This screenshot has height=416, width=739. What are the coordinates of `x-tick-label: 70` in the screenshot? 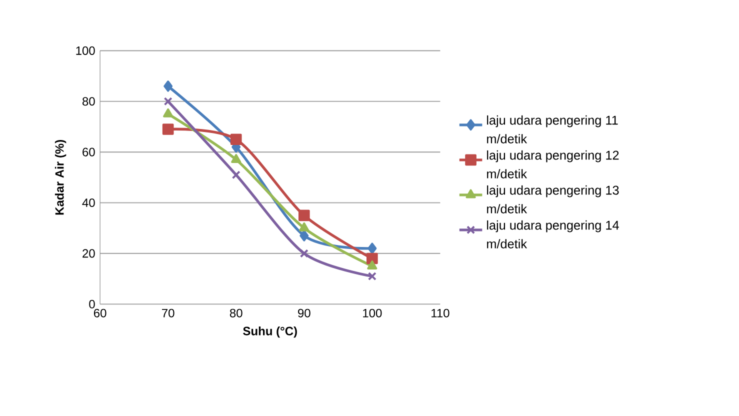 It's located at (168, 313).